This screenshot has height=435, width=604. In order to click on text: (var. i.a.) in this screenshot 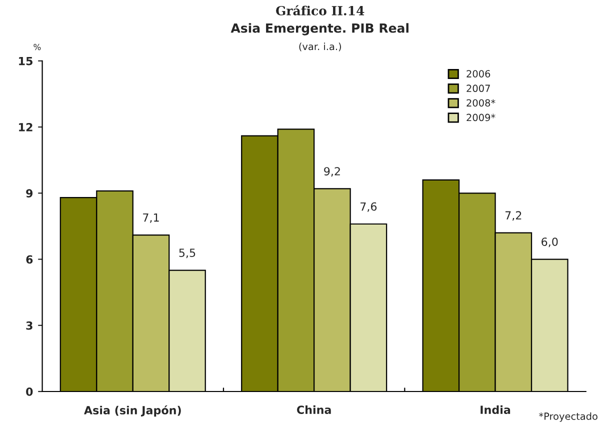, I will do `click(320, 47)`.